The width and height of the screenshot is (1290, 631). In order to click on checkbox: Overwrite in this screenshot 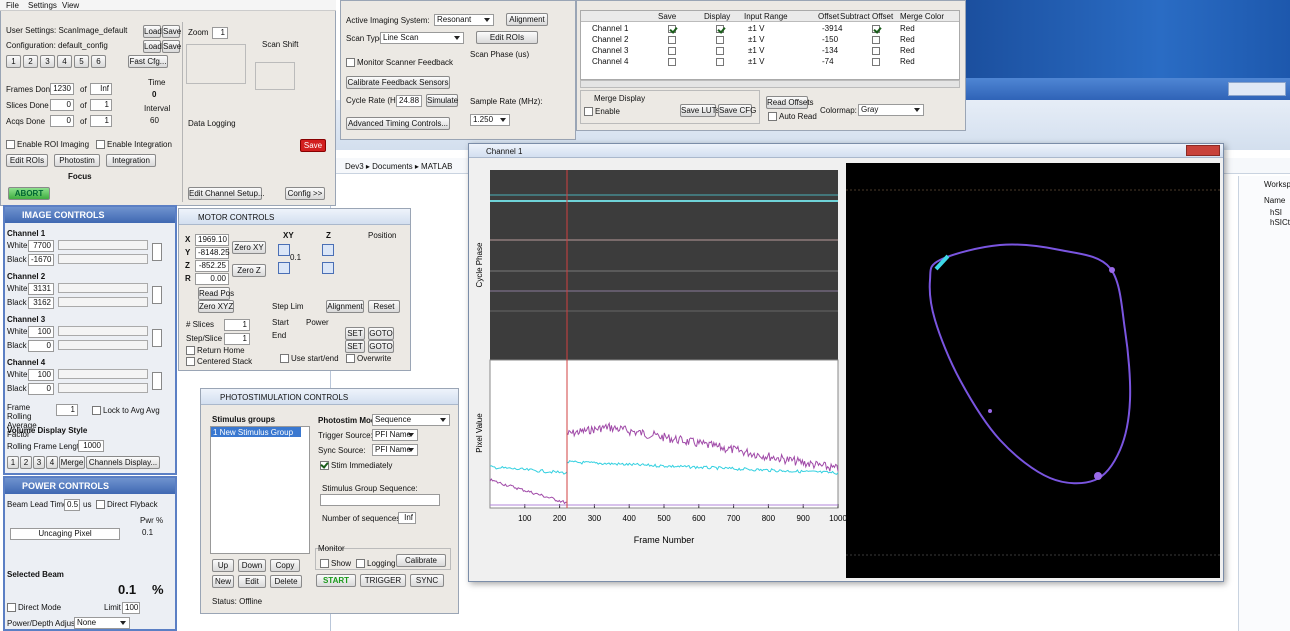, I will do `click(368, 358)`.